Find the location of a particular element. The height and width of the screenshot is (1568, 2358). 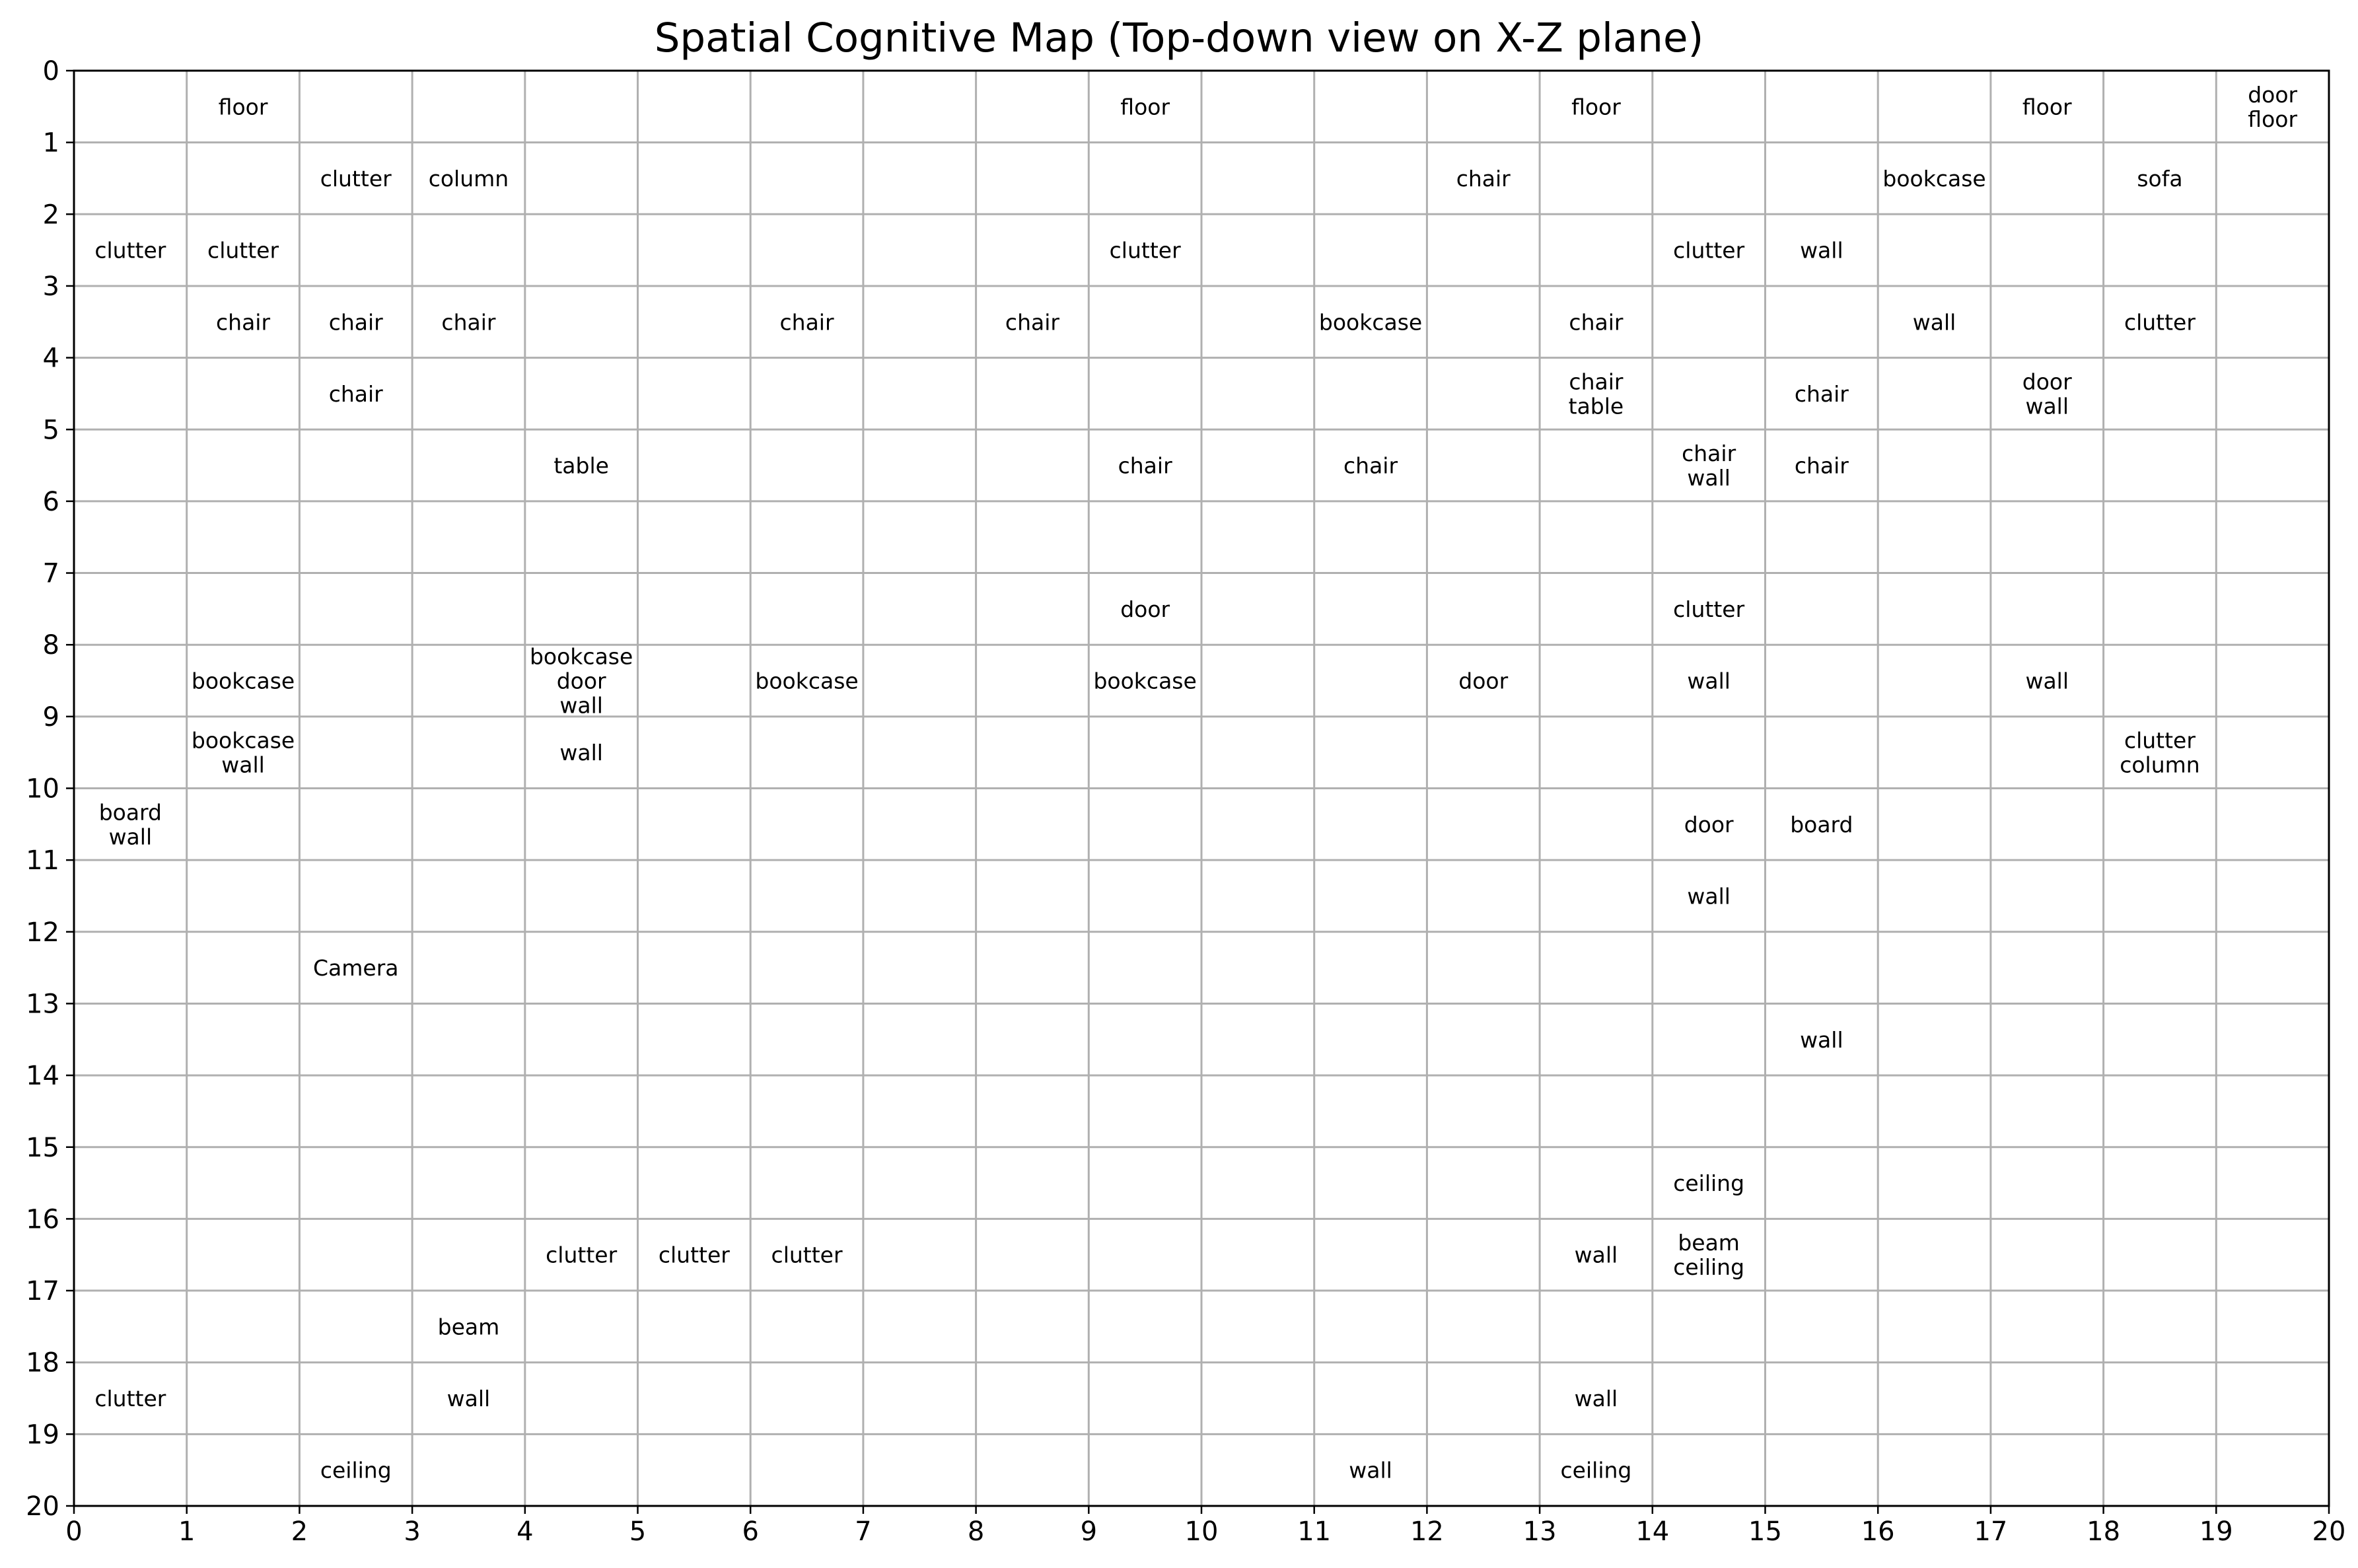

cell-11-5: chair is located at coordinates (1370, 466).